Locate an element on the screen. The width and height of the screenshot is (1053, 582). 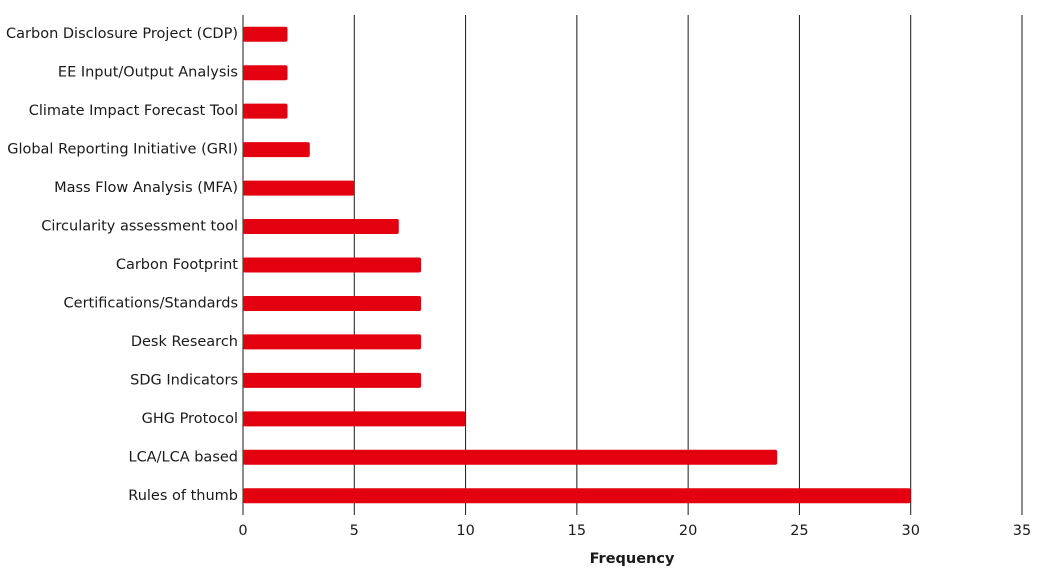
x-tick-label: 30 is located at coordinates (910, 531).